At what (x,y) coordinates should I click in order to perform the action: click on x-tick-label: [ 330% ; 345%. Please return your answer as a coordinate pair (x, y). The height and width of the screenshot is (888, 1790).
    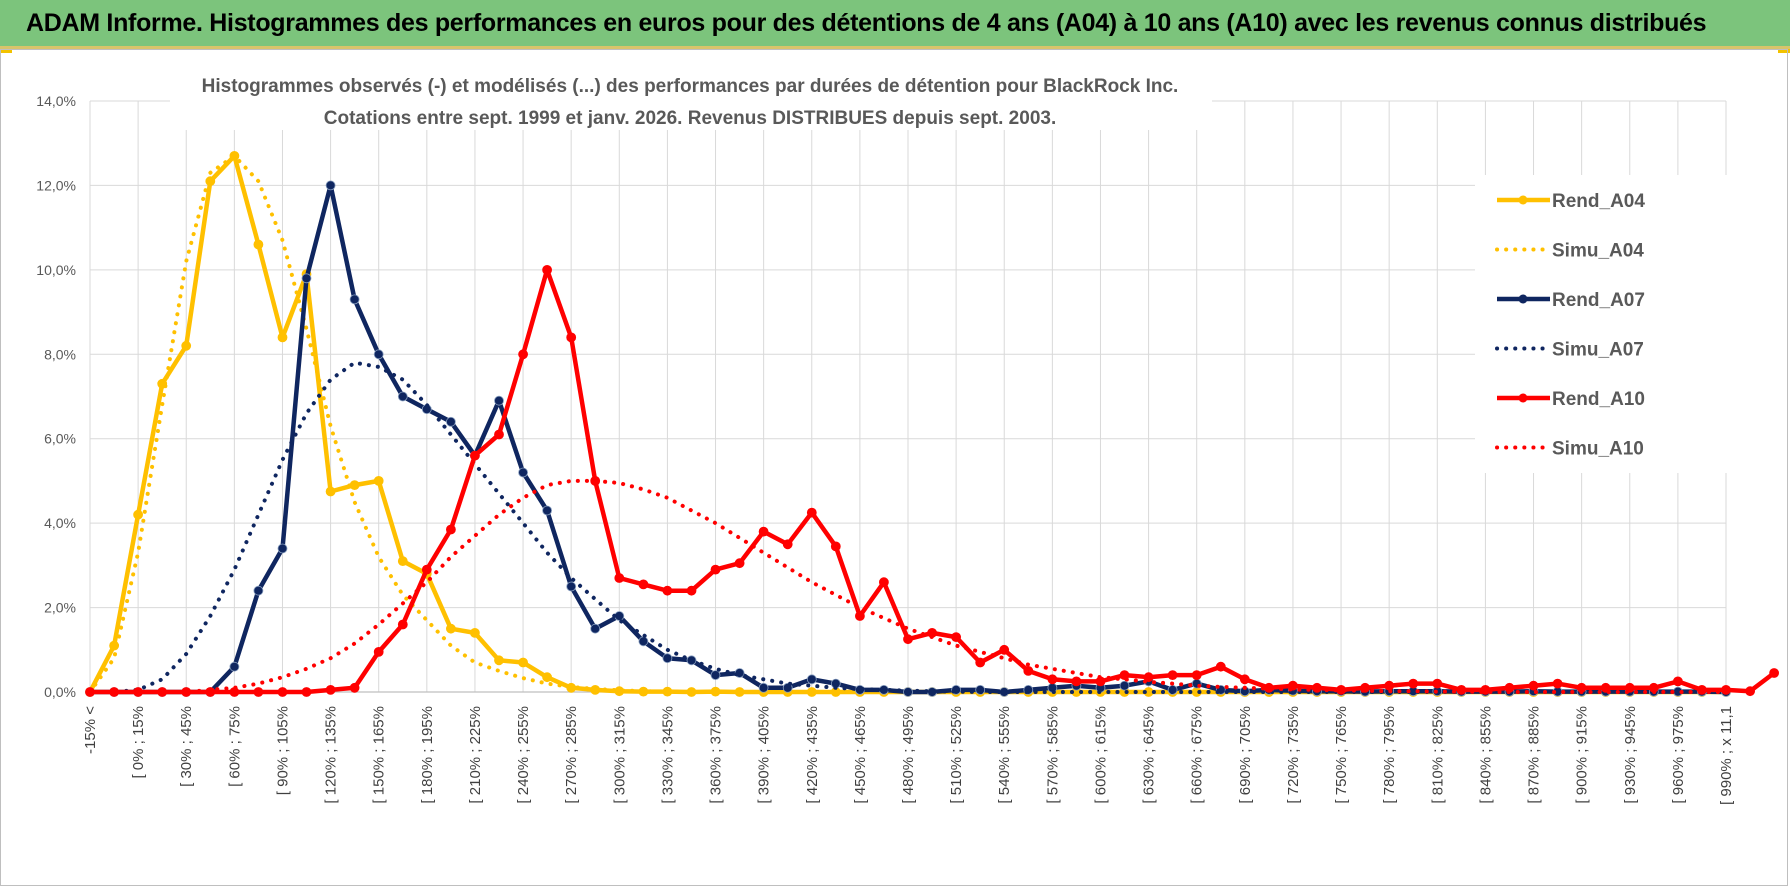
    Looking at the image, I should click on (667, 755).